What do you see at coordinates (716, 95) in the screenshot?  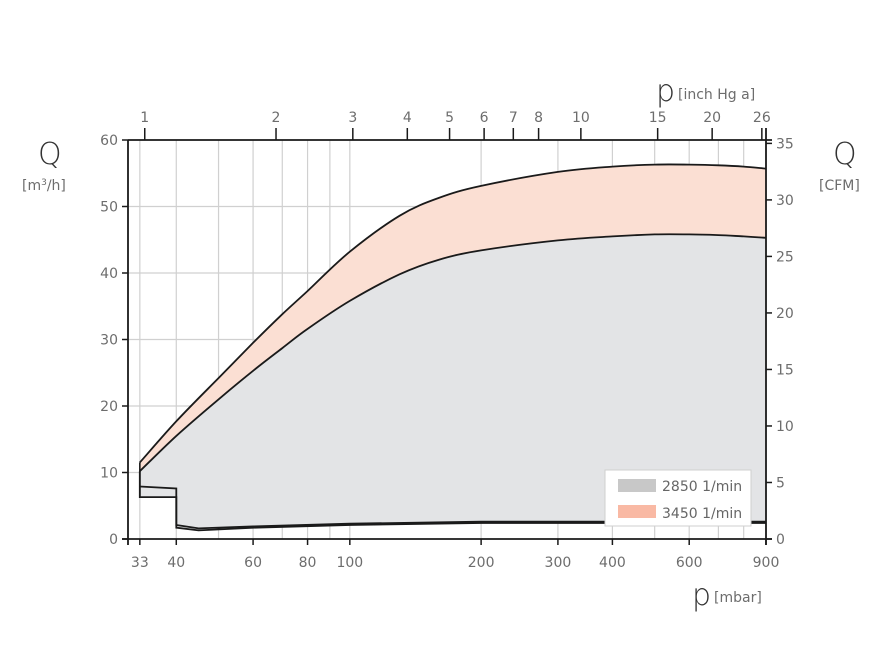 I see `x-top-unit: [inch Hg a]` at bounding box center [716, 95].